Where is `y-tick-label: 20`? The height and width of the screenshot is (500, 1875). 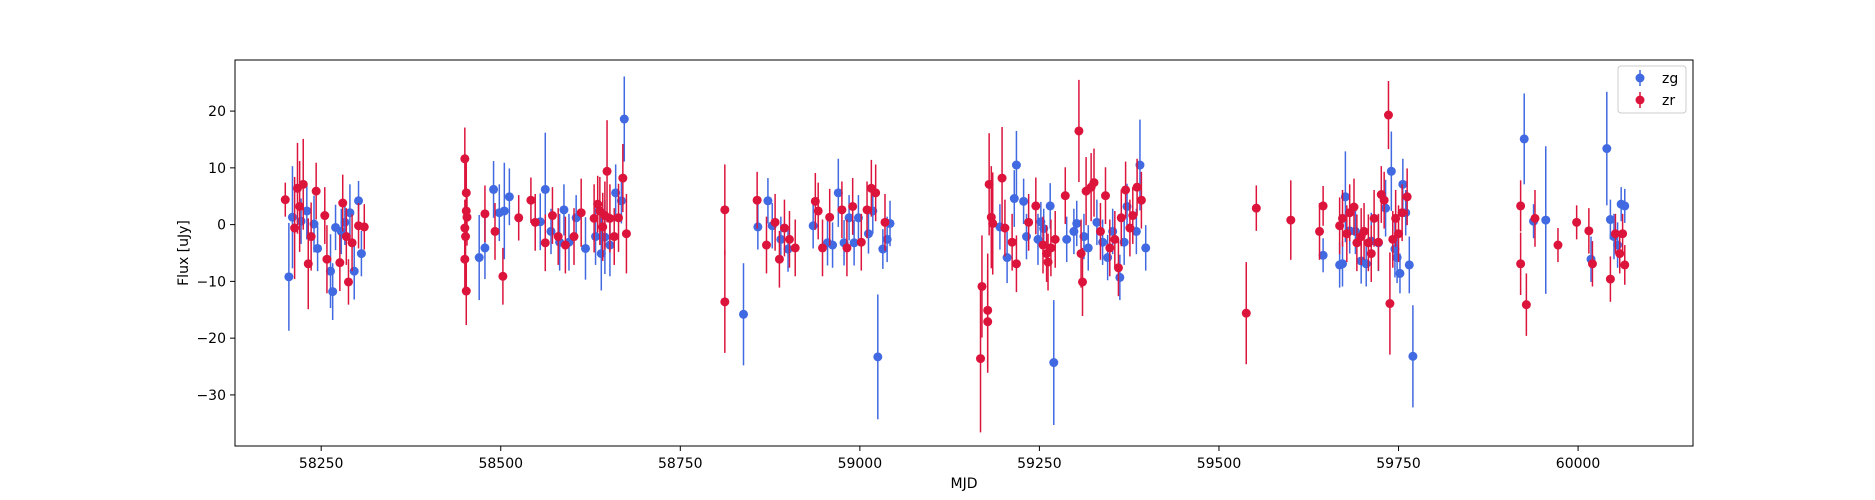 y-tick-label: 20 is located at coordinates (217, 112).